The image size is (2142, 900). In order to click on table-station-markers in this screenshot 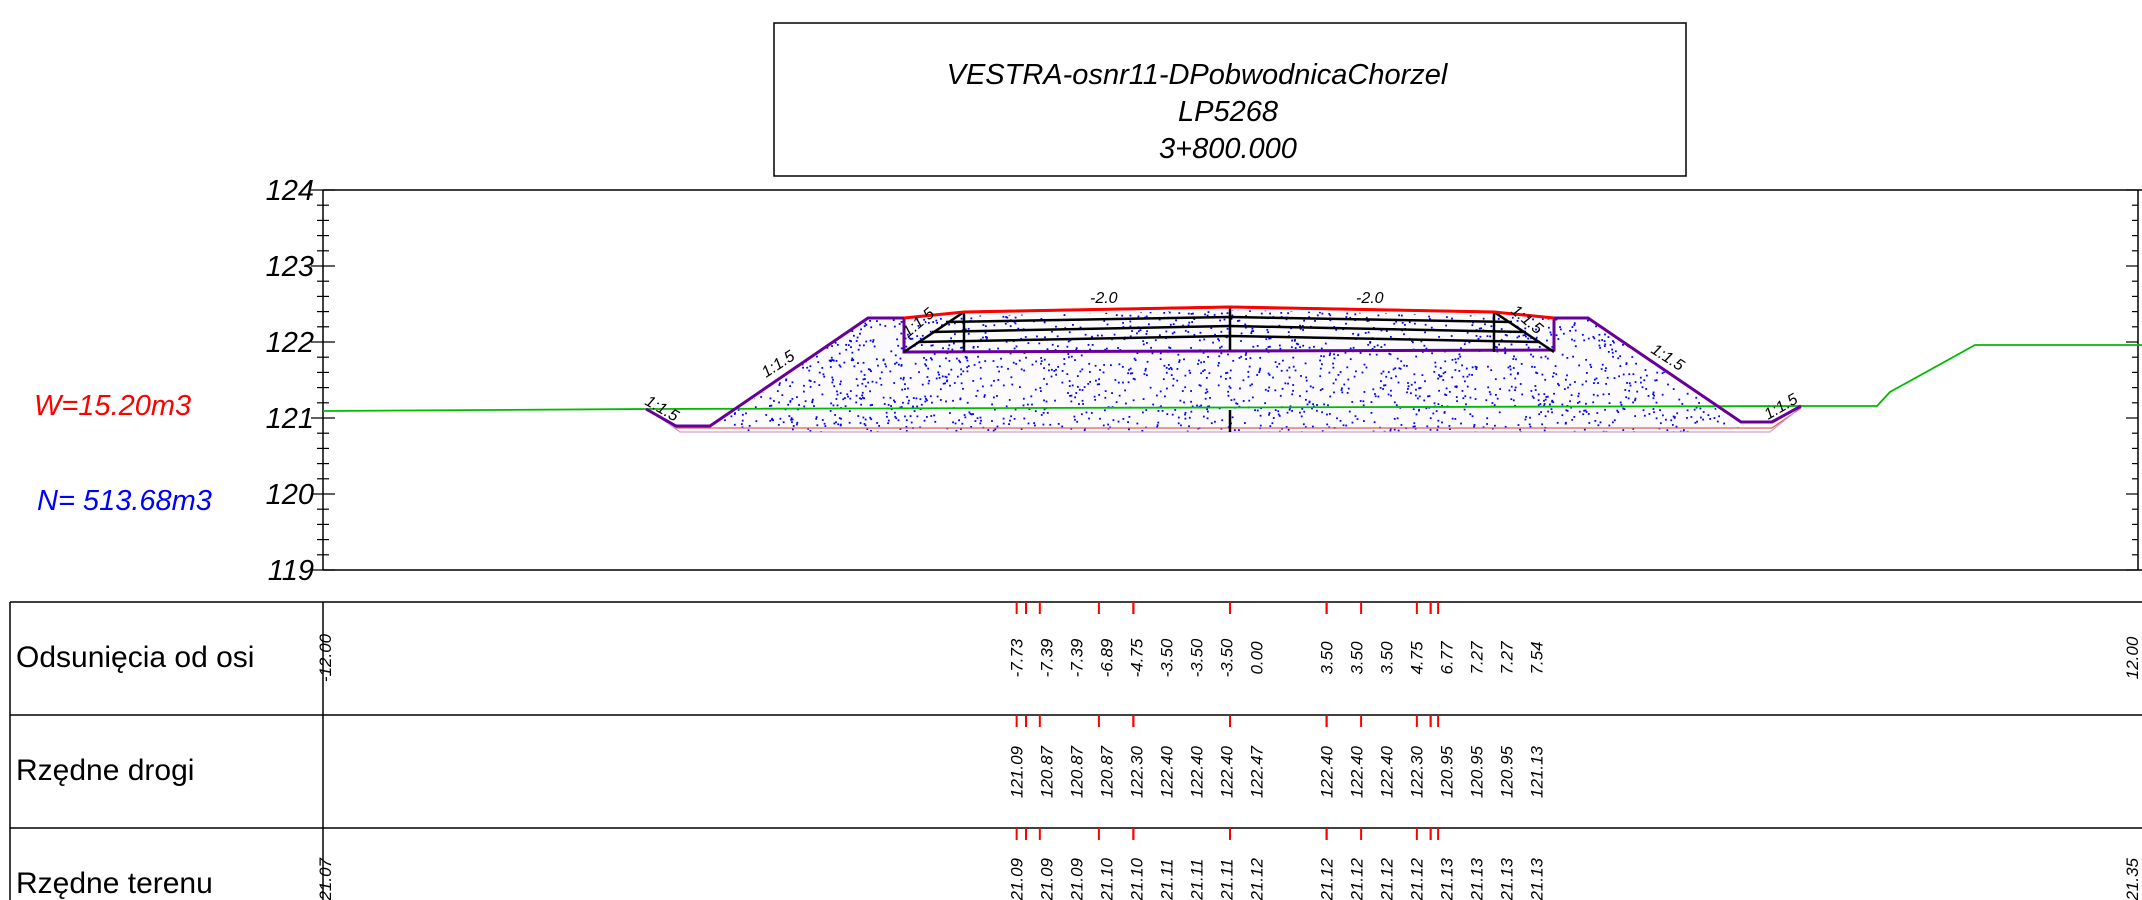, I will do `click(1227, 721)`.